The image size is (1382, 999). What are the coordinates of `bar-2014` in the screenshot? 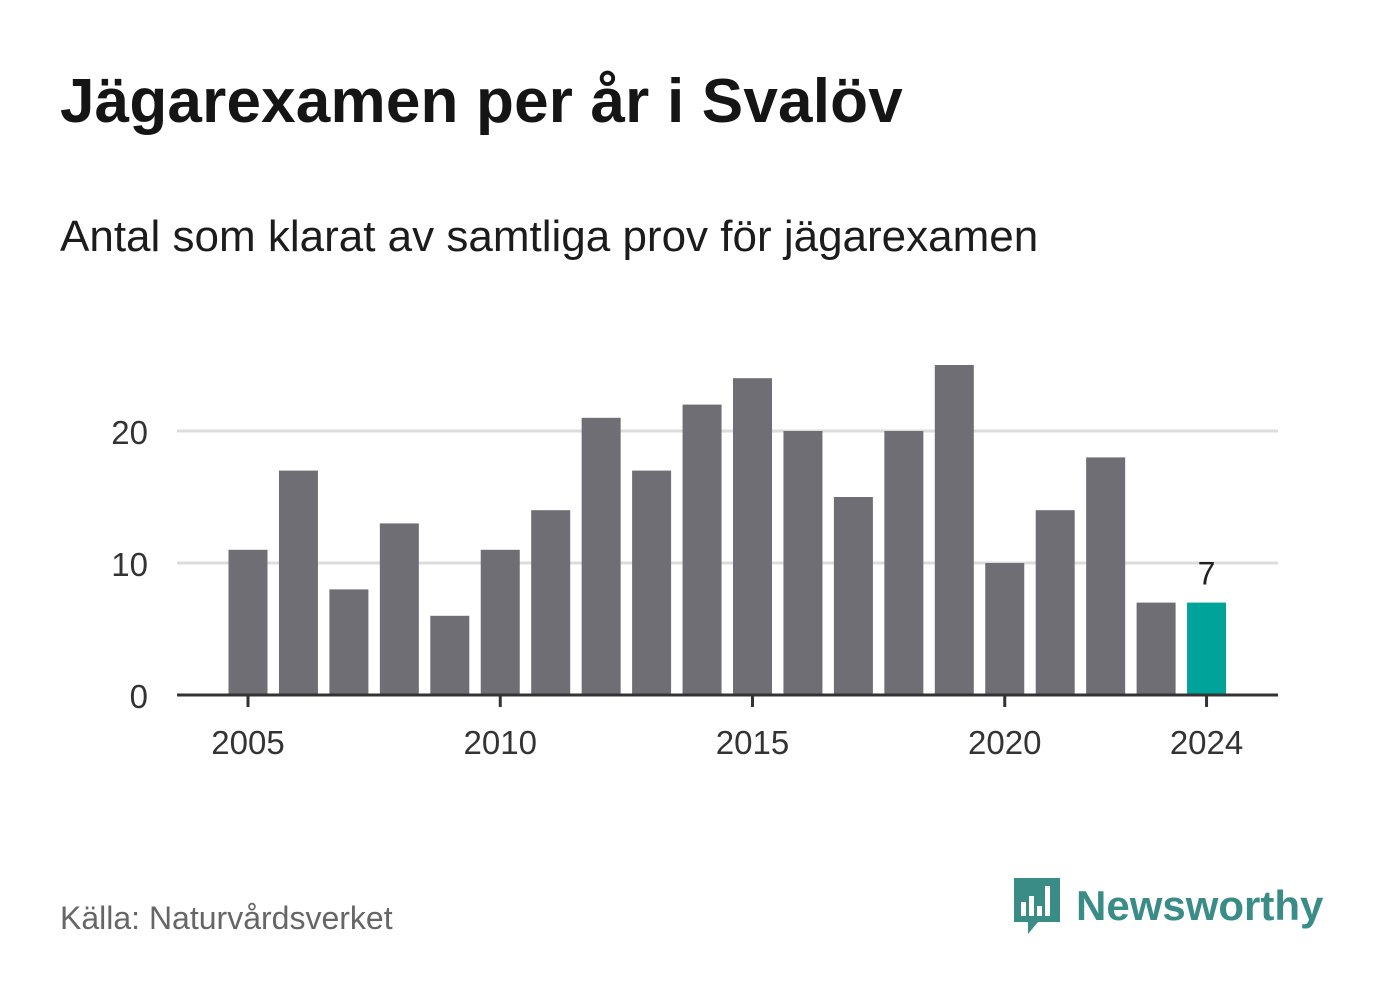 It's located at (702, 549).